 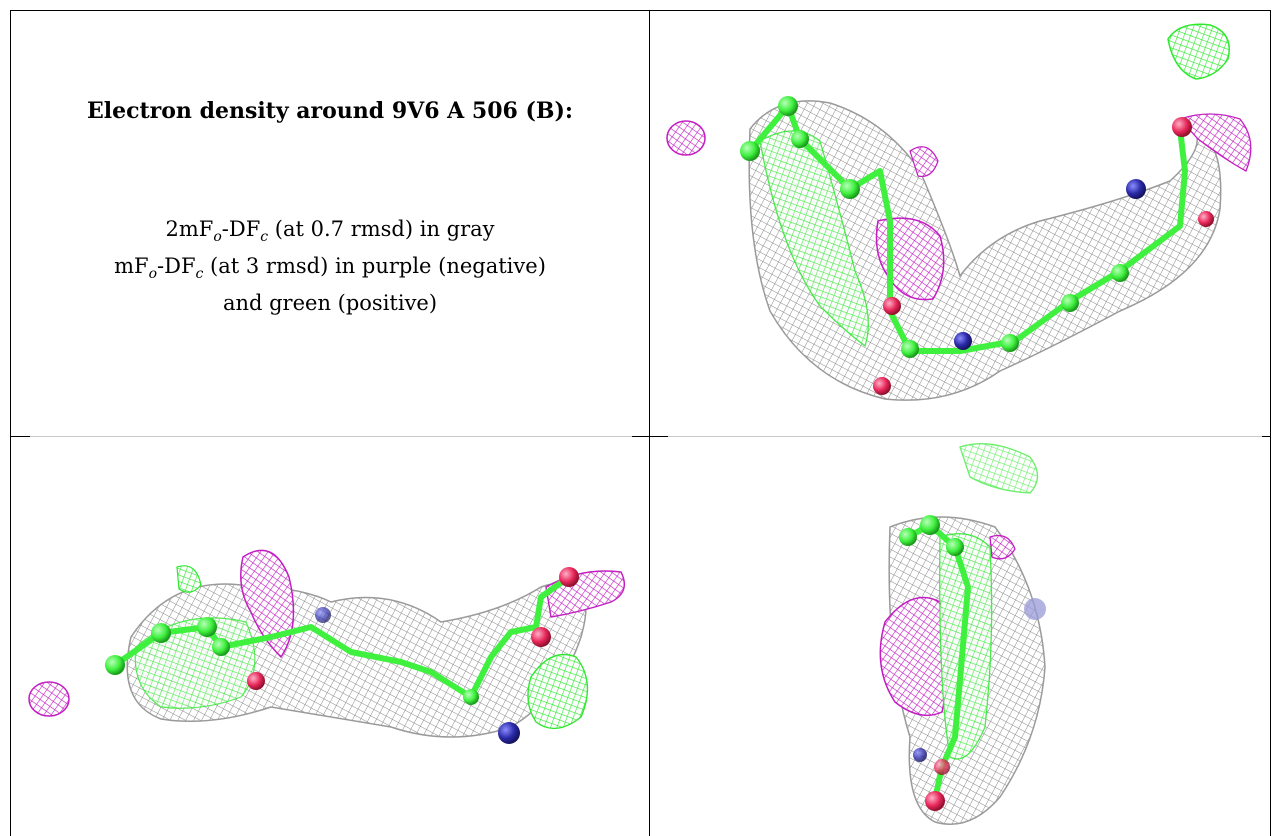 What do you see at coordinates (1266, 436) in the screenshot?
I see `row-divider-tick-right` at bounding box center [1266, 436].